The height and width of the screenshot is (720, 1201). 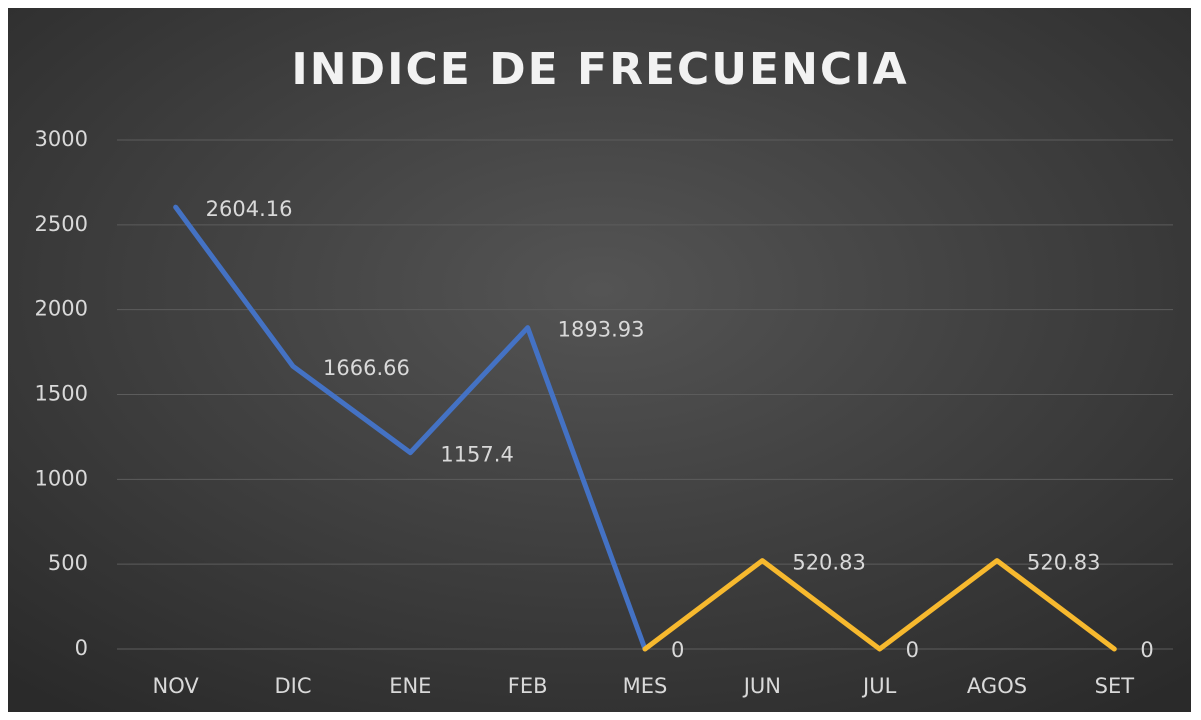 I want to click on y-tick-label: 500, so click(x=68, y=563).